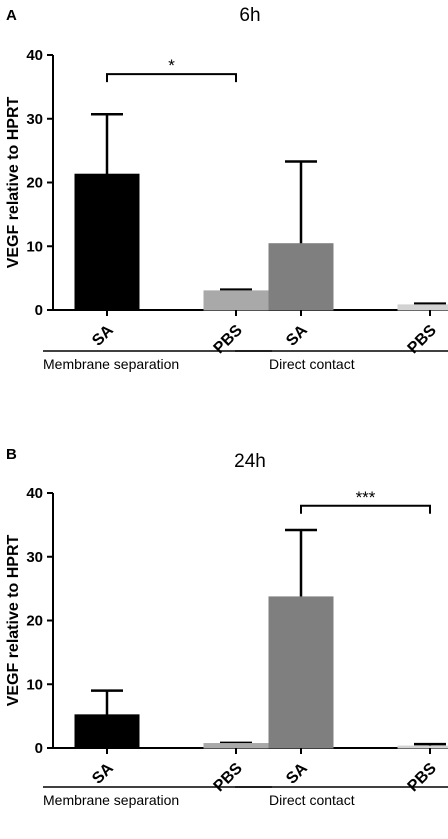 The image size is (448, 839). I want to click on significance-marker: *, so click(171, 65).